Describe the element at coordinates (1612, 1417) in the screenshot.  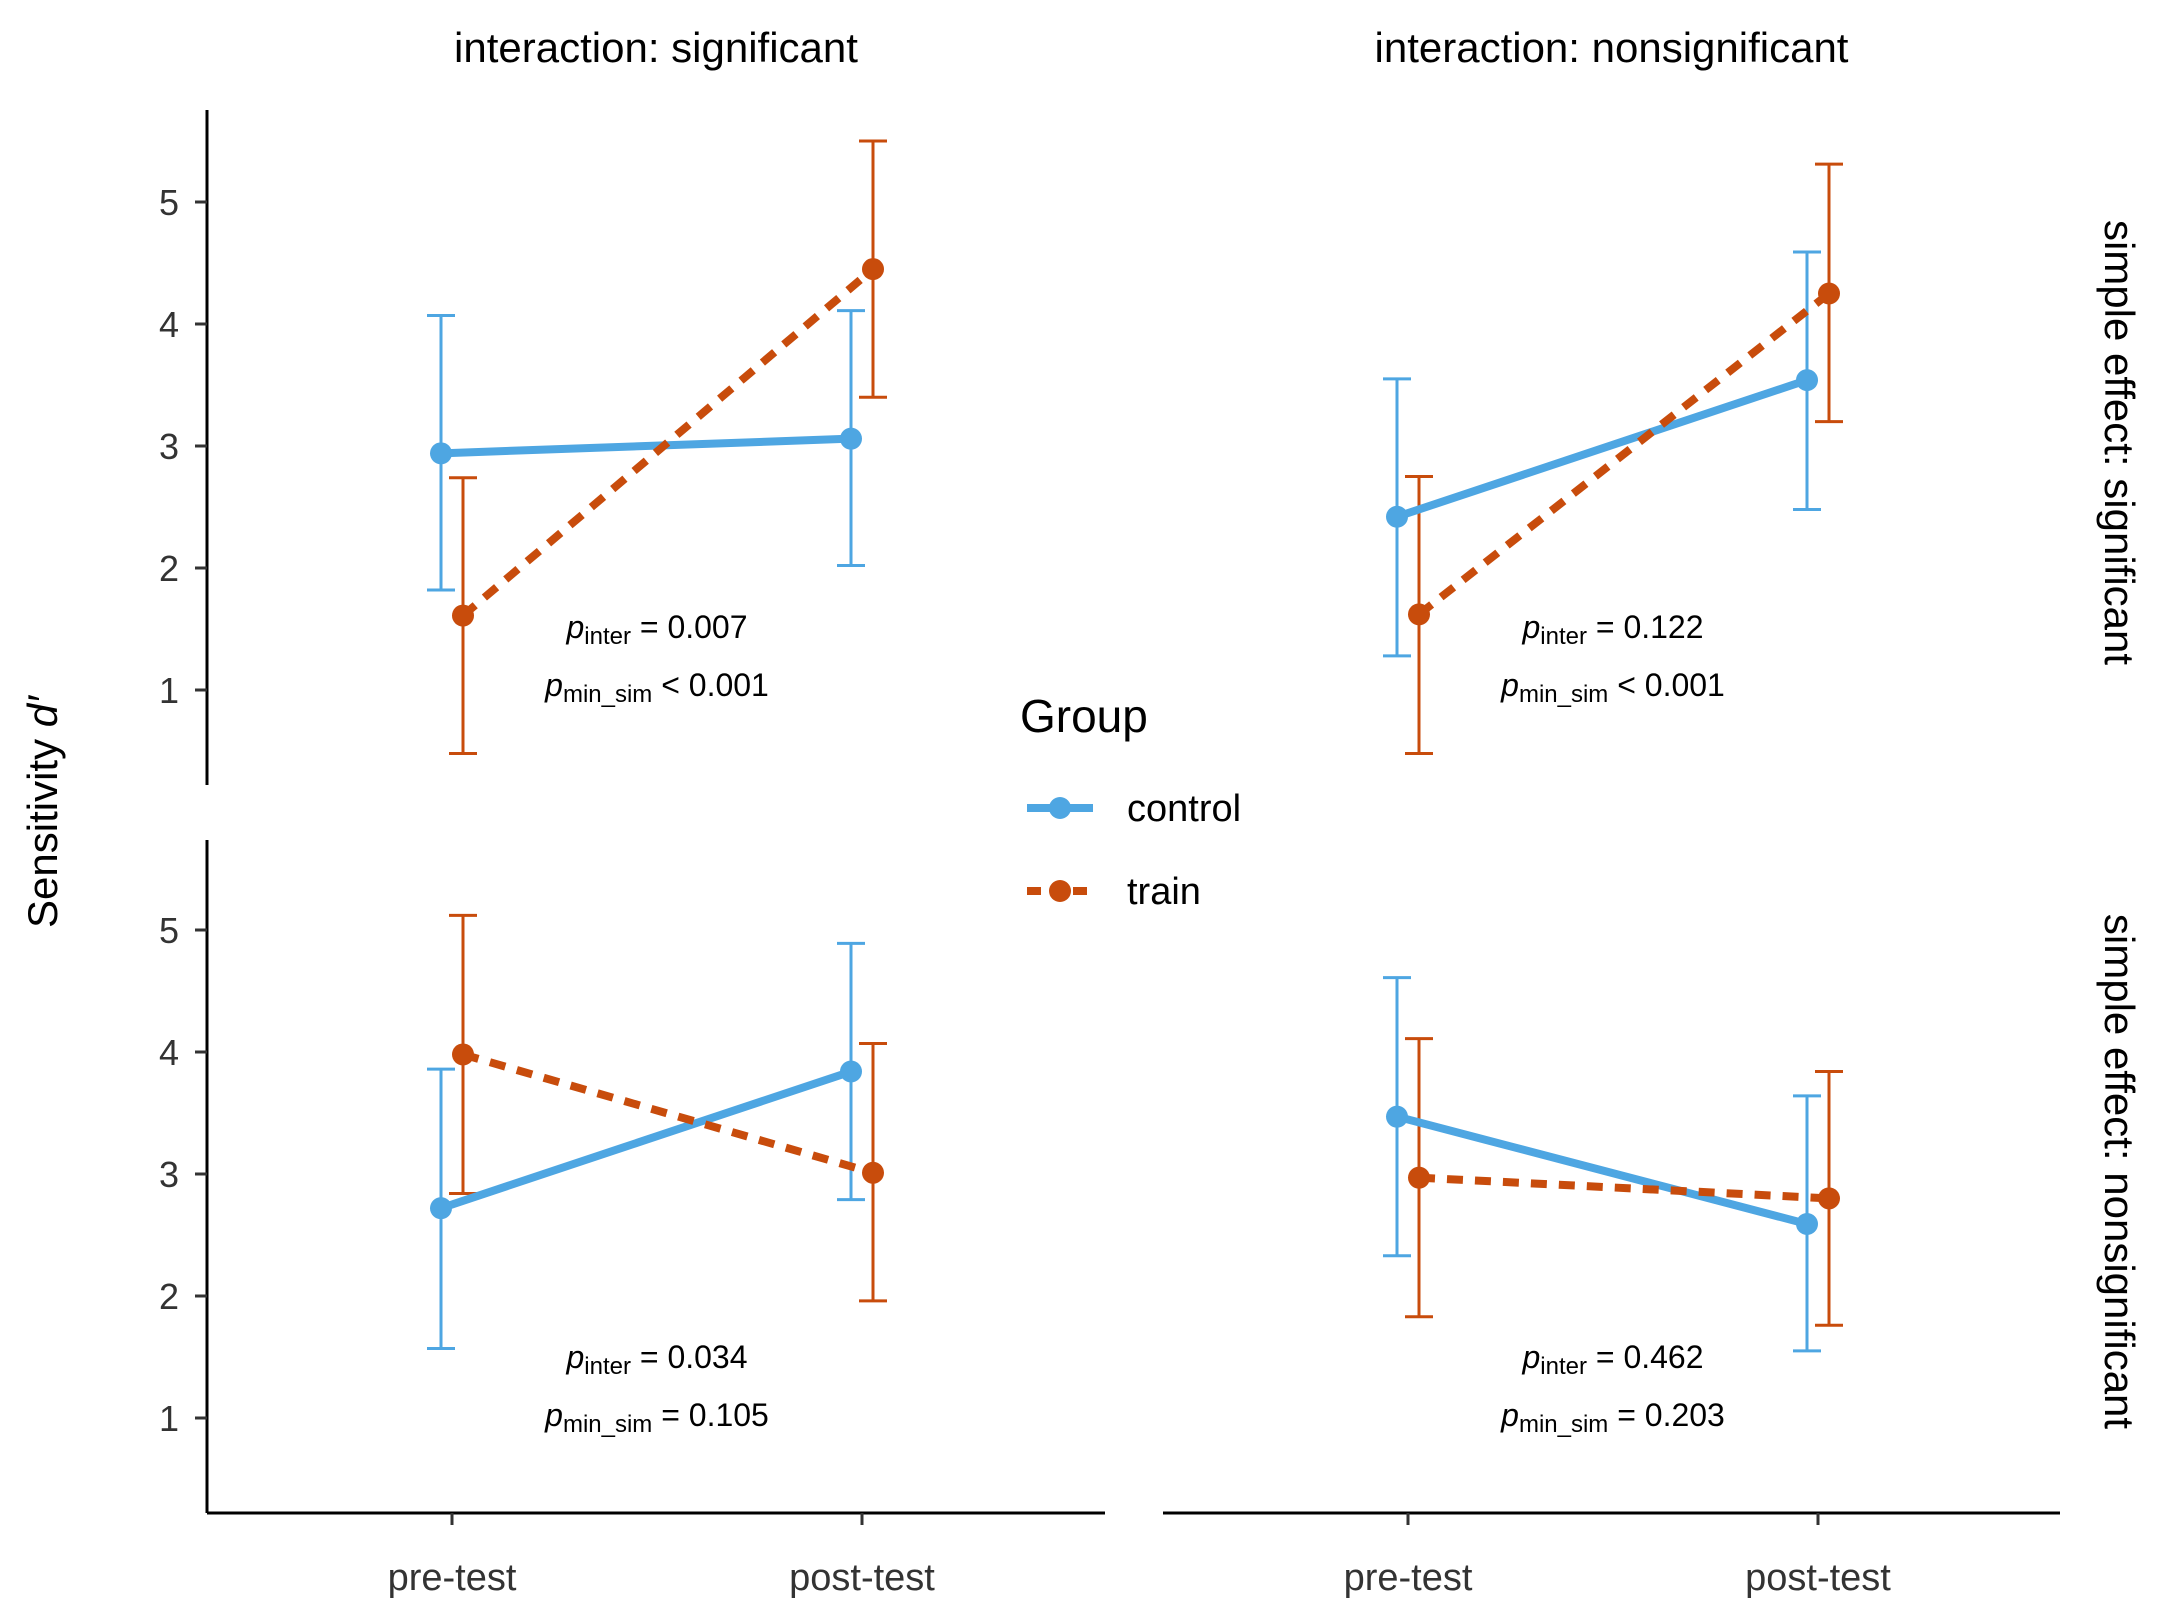
I see `p-value-annotation: pmin_sim = 0.203` at that location.